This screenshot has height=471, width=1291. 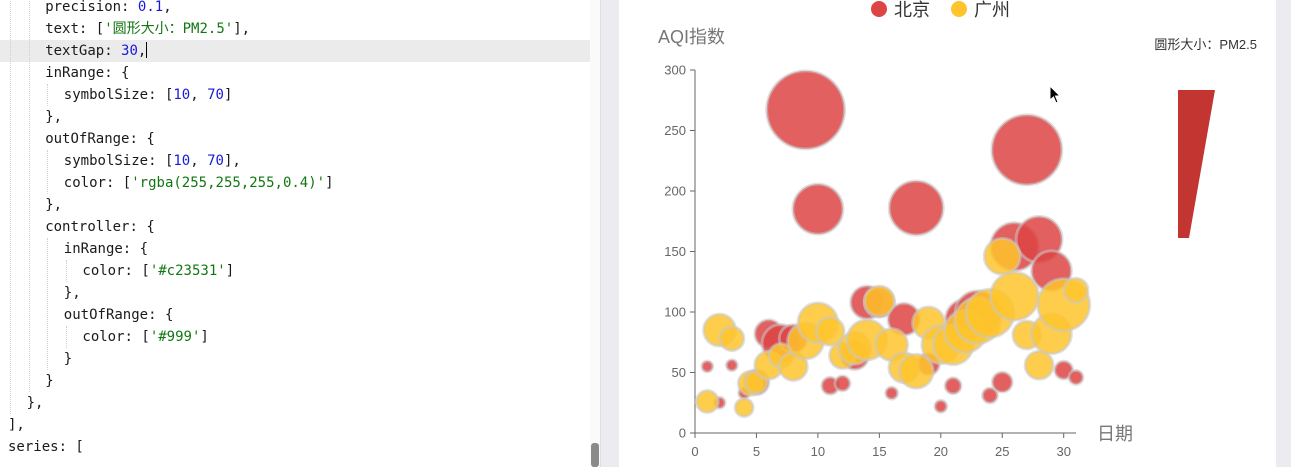 I want to click on code-line: text: ['圆形大小：PM2.5'],, so click(x=300, y=29).